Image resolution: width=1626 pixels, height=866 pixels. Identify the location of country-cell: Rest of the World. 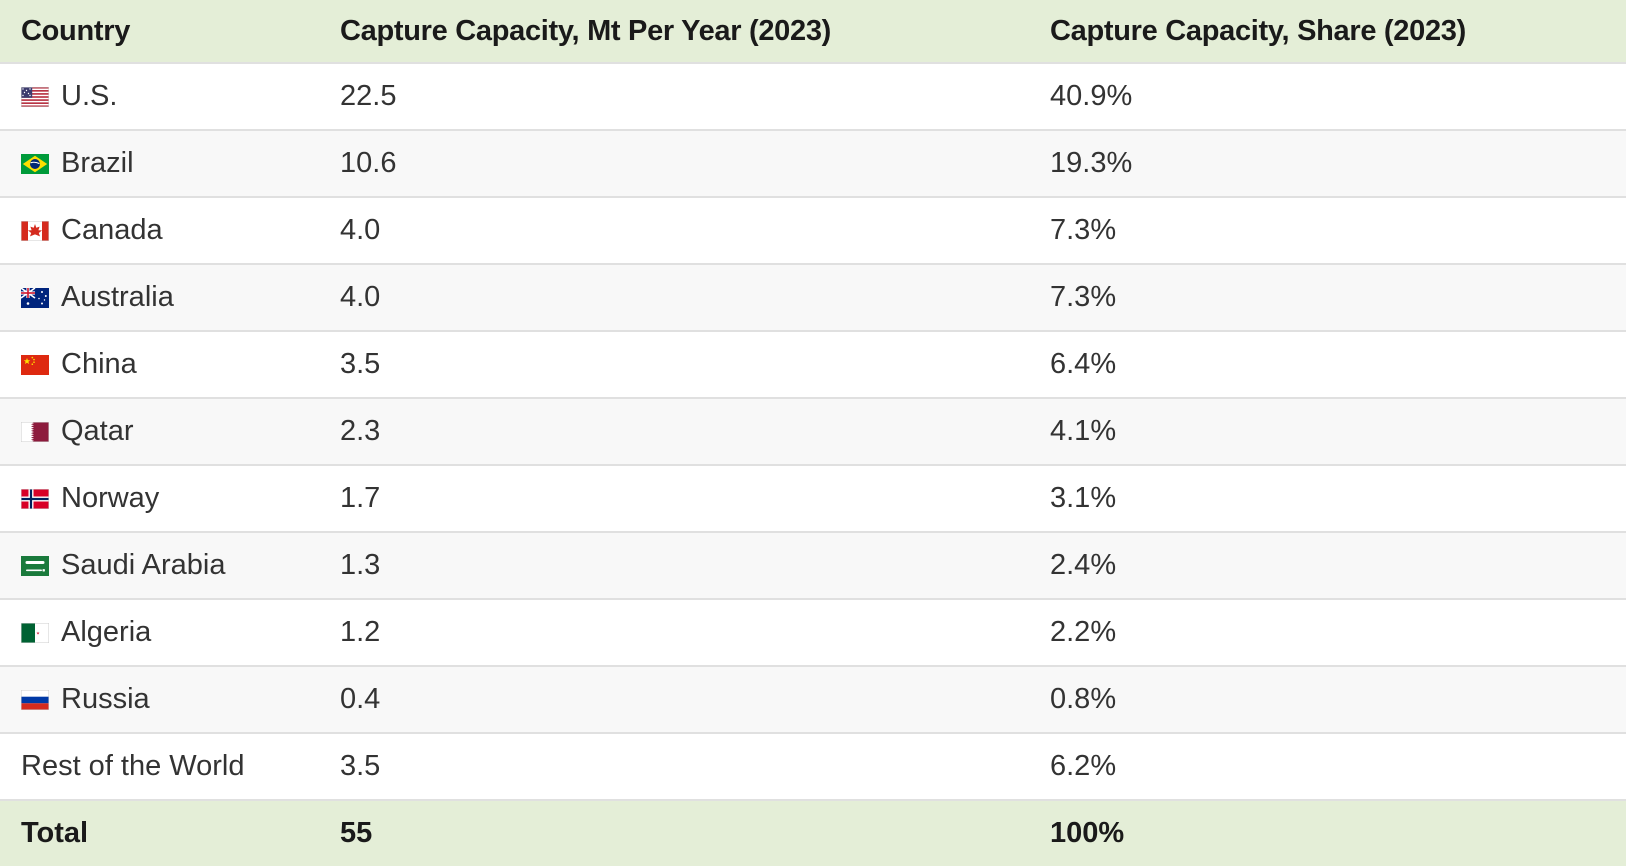
(170, 766).